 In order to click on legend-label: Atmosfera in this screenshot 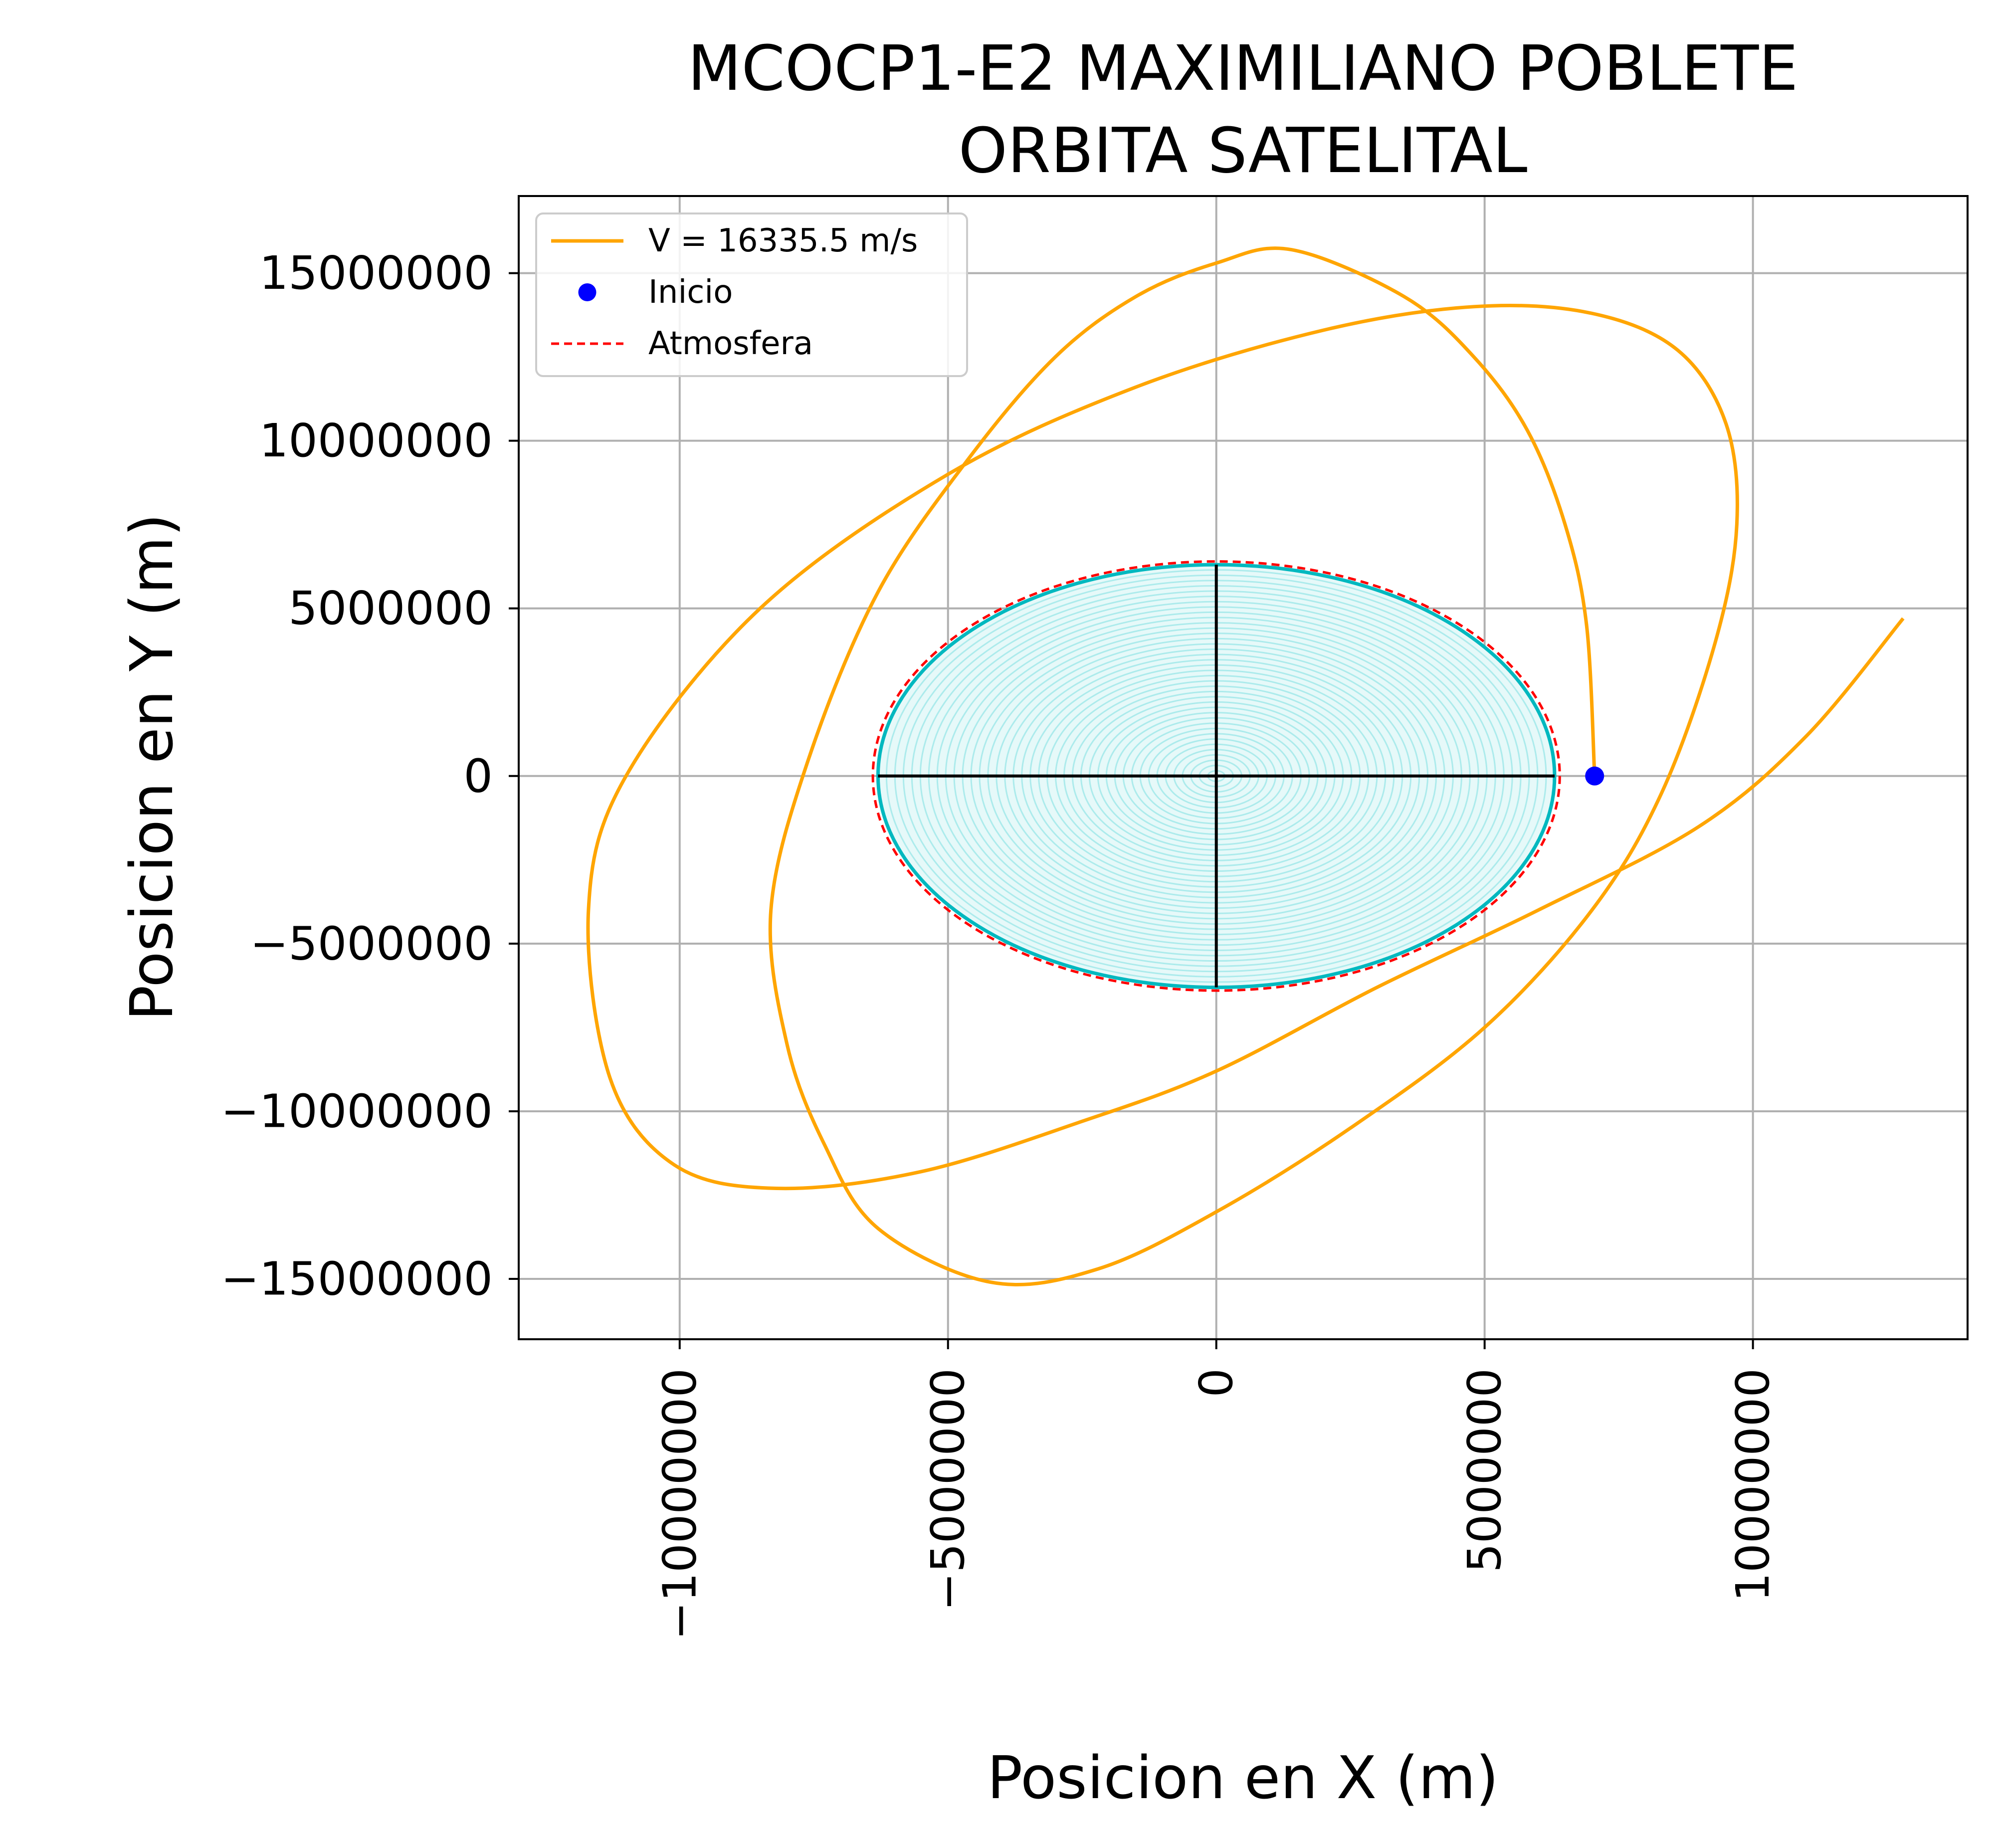, I will do `click(730, 343)`.